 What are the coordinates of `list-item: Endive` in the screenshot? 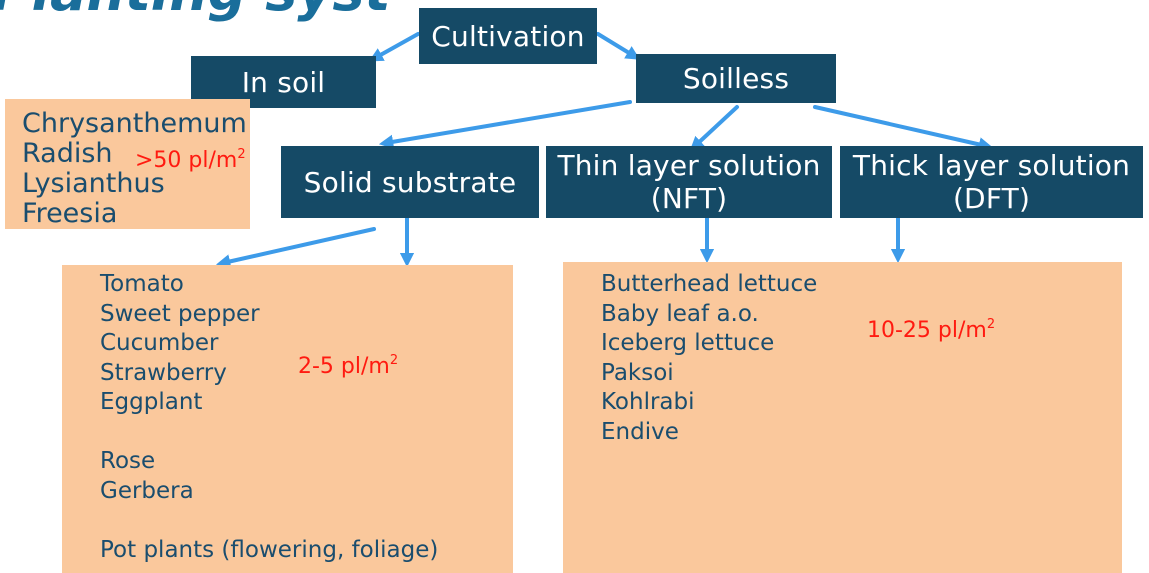 It's located at (640, 431).